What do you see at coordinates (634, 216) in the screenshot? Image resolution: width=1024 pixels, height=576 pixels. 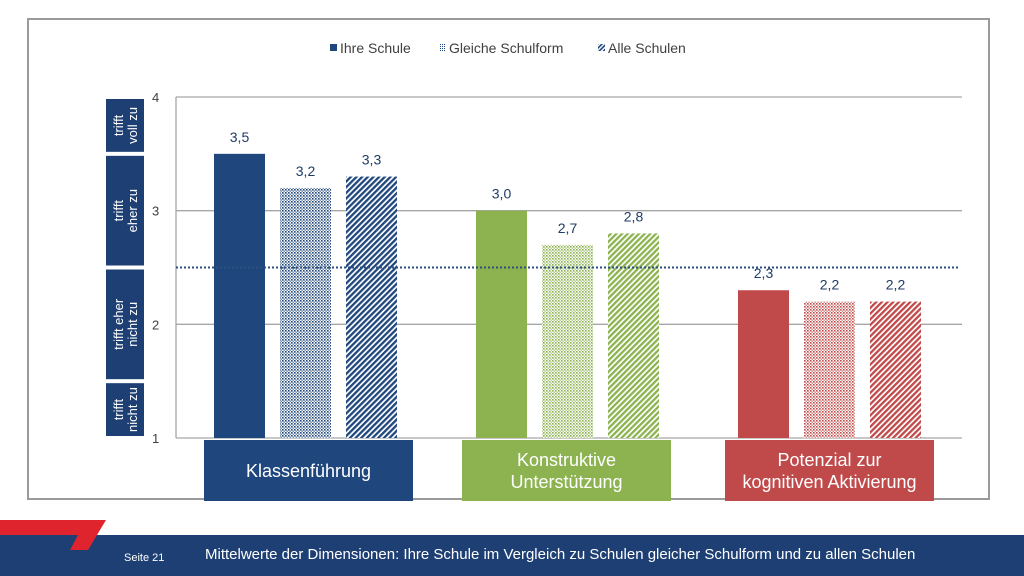 I see `data-label: 2,8` at bounding box center [634, 216].